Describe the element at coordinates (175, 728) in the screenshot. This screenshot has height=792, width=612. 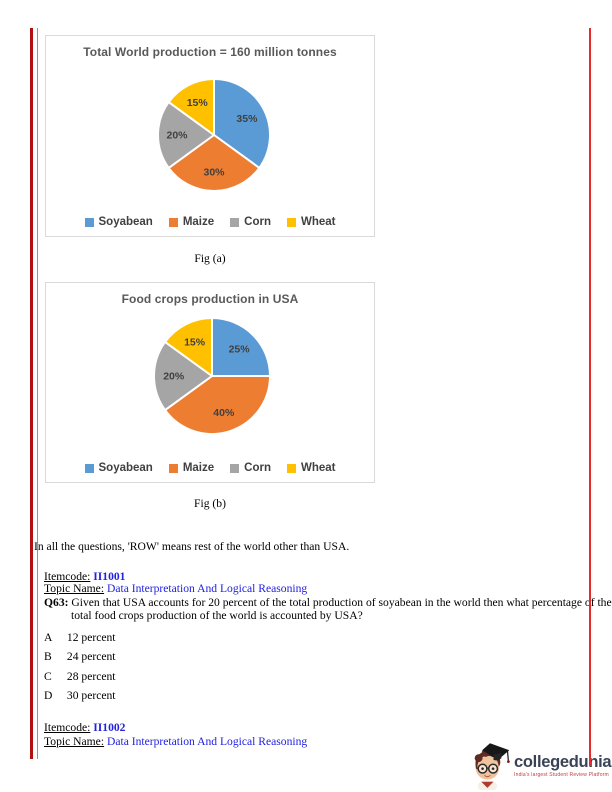
I see `itemcode-row: Itemcode: II1002` at that location.